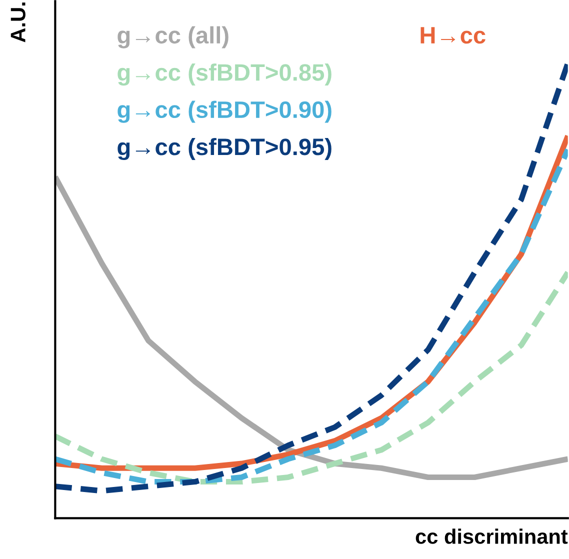 This screenshot has height=559, width=569. I want to click on text: g→cc (sfBDT>0.95), so click(225, 149).